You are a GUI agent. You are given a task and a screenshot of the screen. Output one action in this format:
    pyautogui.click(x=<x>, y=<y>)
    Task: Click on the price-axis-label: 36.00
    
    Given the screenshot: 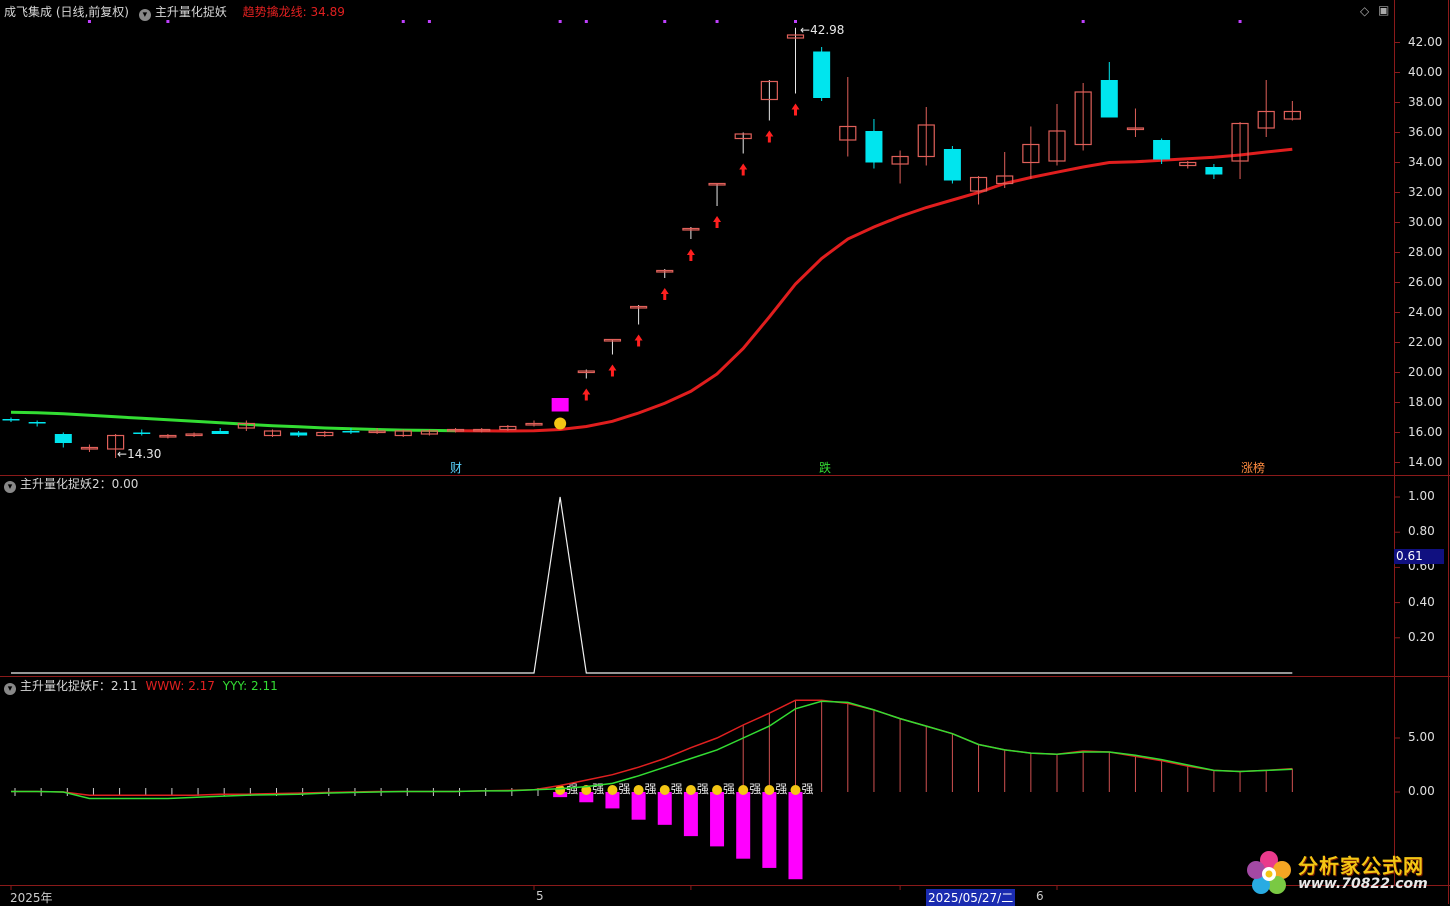 What is the action you would take?
    pyautogui.click(x=1425, y=131)
    